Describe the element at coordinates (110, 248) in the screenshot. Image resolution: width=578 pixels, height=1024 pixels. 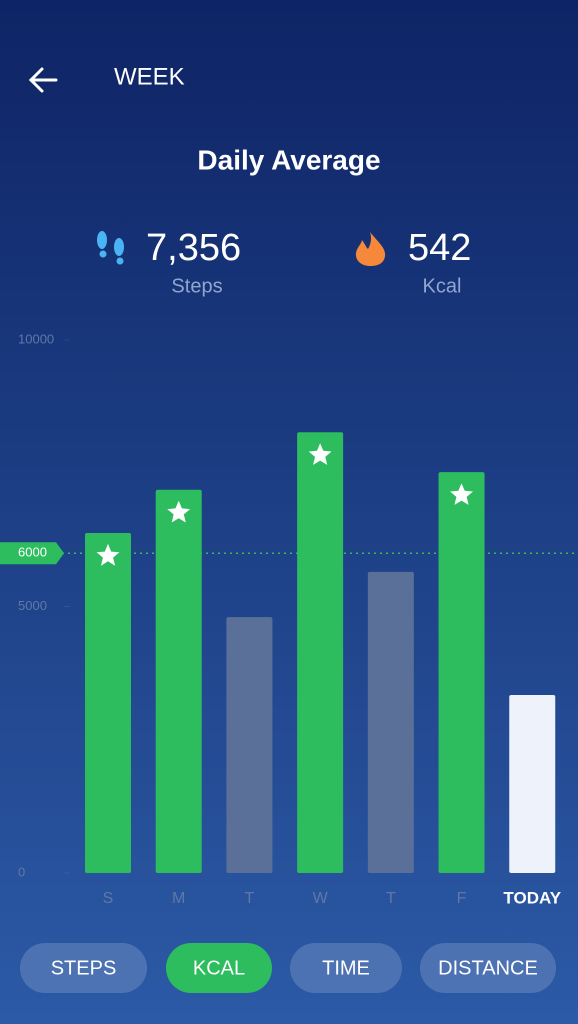
I see `steps-icon` at that location.